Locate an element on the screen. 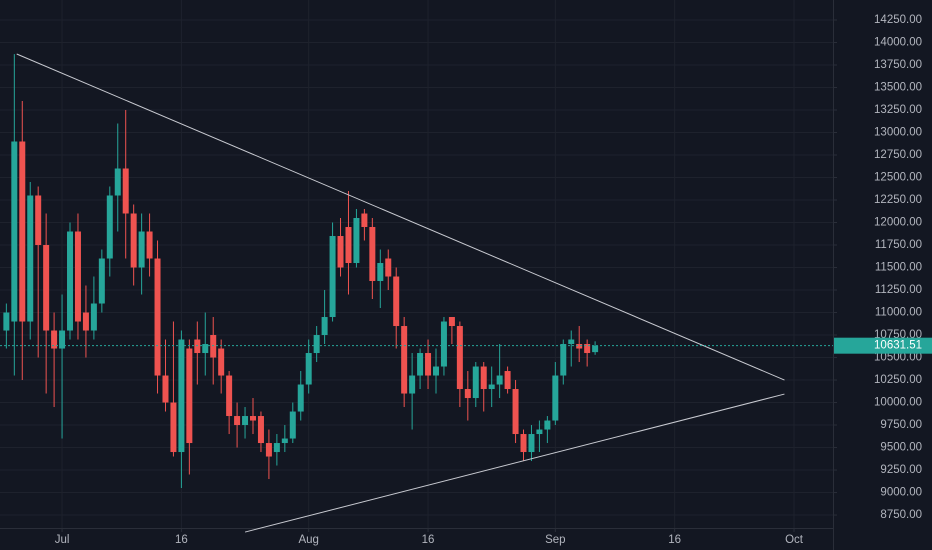 The height and width of the screenshot is (550, 932). x-tick-label: Sep is located at coordinates (555, 540).